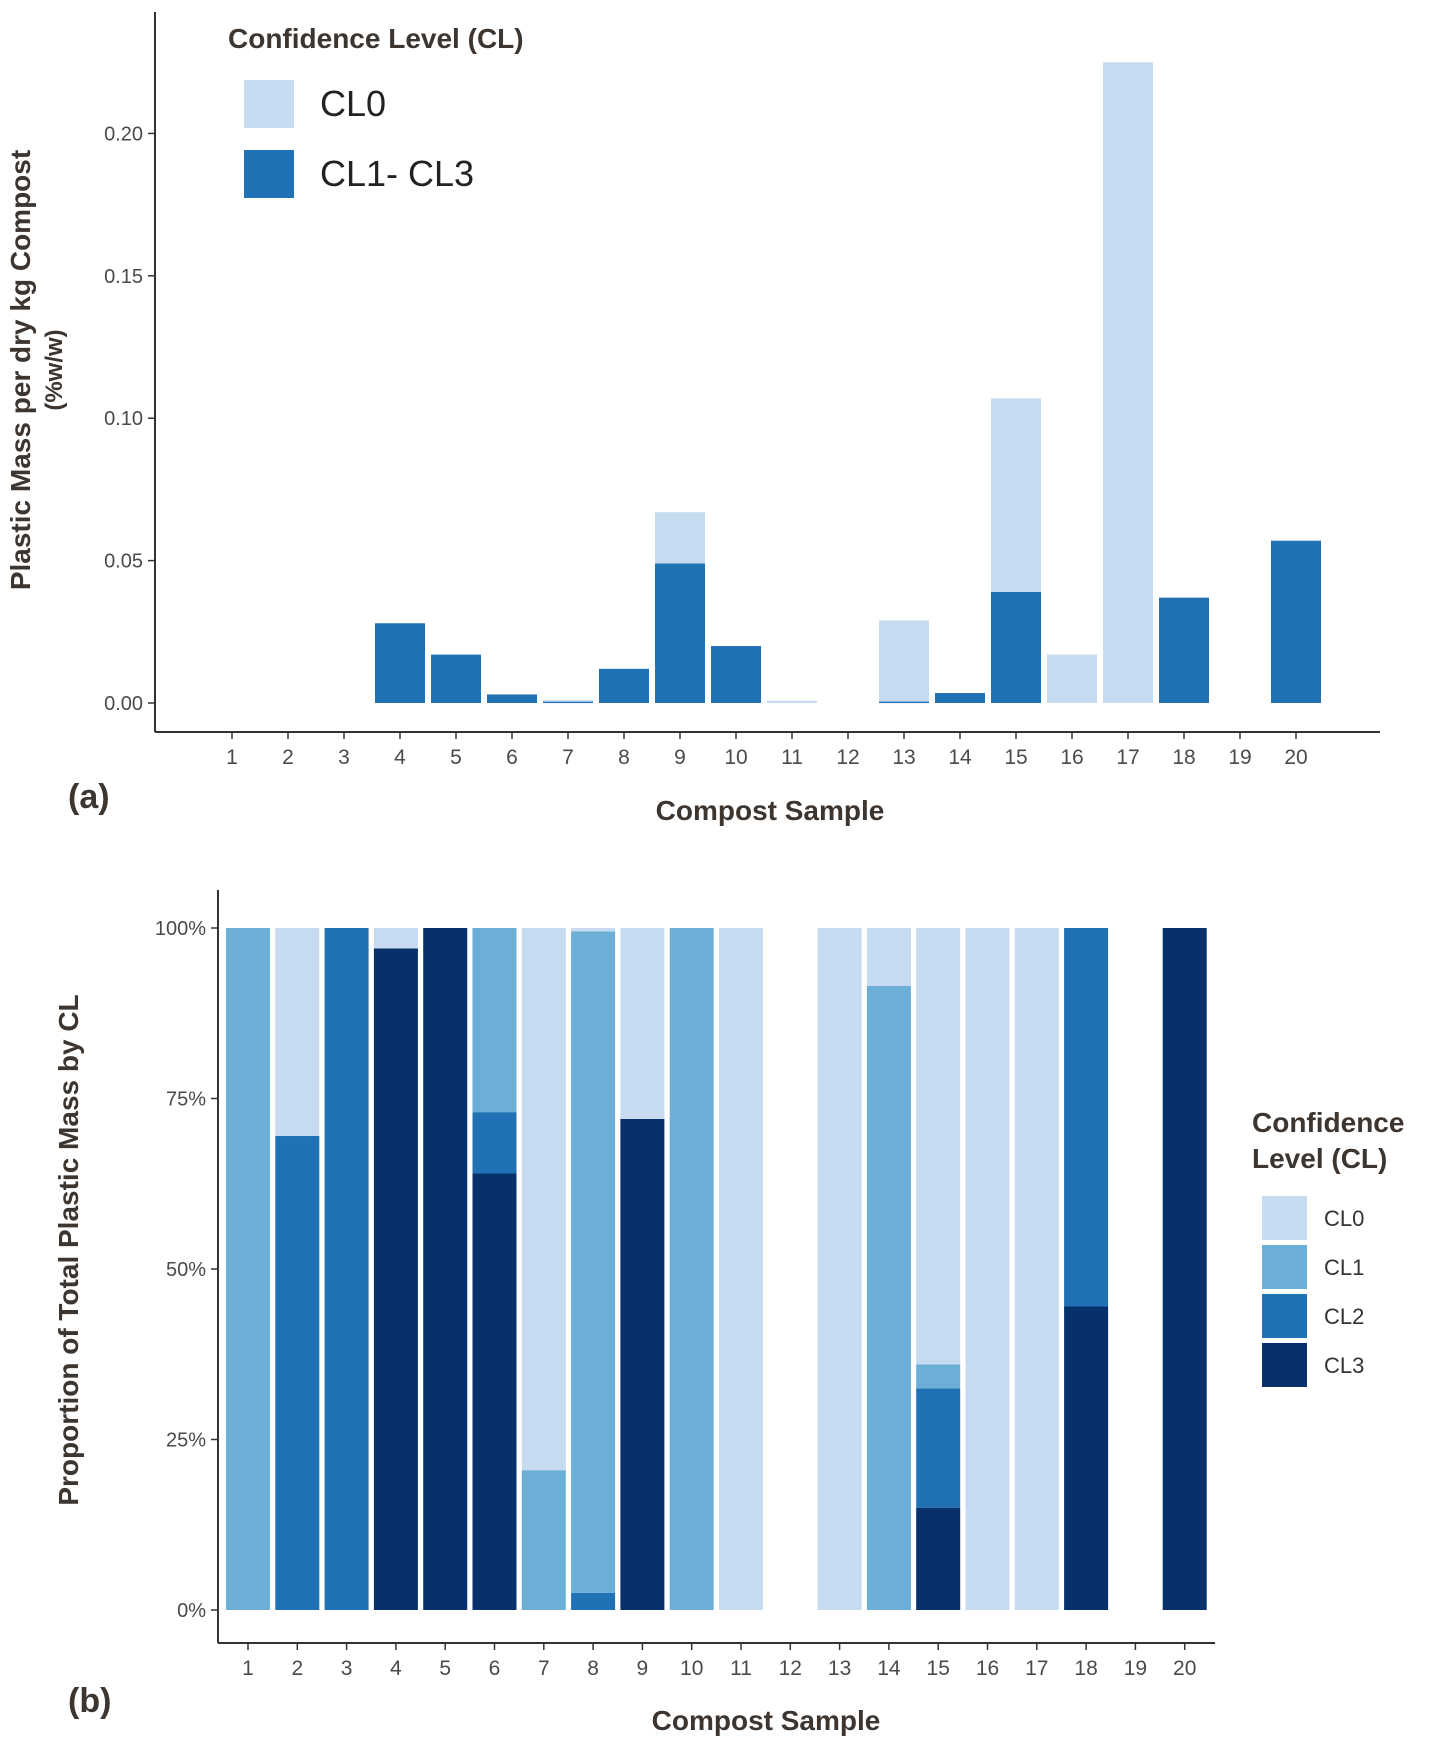  What do you see at coordinates (288, 757) in the screenshot?
I see `panel-a-x-tick-label: 2` at bounding box center [288, 757].